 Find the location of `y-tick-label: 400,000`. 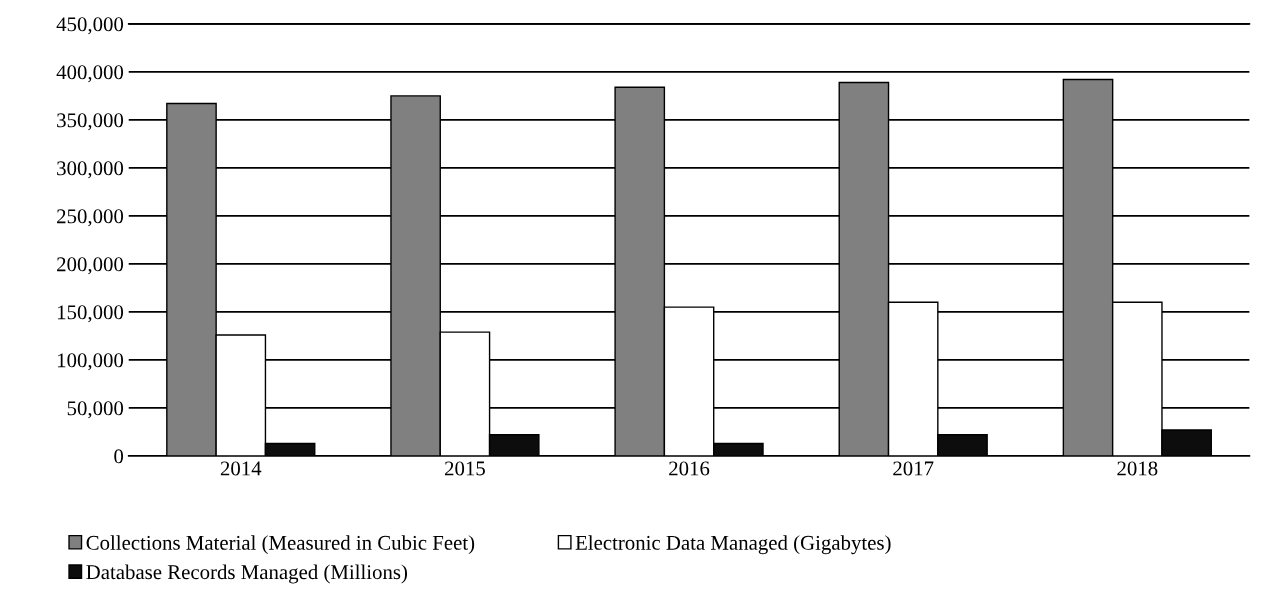

y-tick-label: 400,000 is located at coordinates (90, 74).